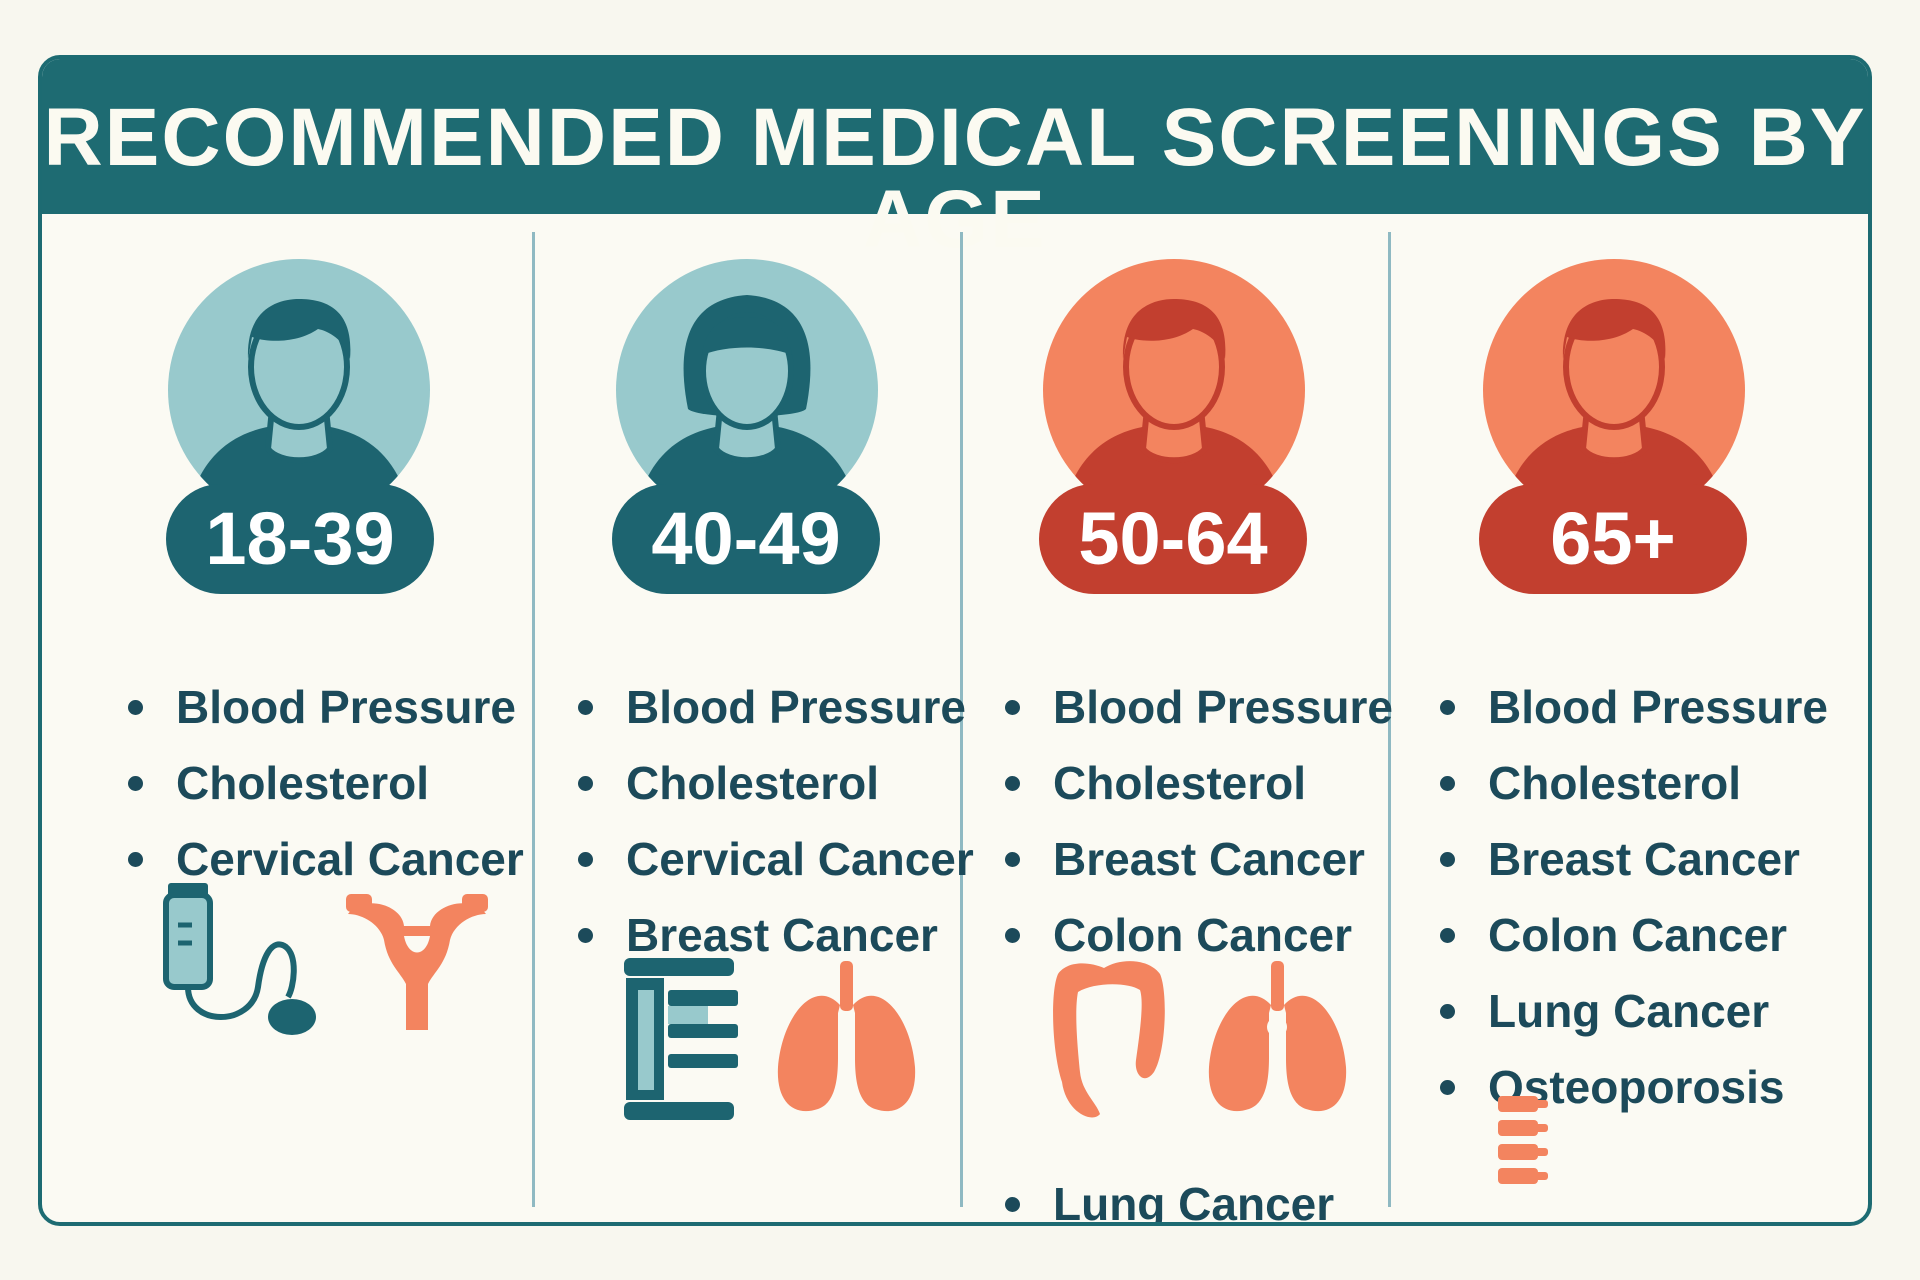  What do you see at coordinates (1524, 1144) in the screenshot?
I see `spine-icon` at bounding box center [1524, 1144].